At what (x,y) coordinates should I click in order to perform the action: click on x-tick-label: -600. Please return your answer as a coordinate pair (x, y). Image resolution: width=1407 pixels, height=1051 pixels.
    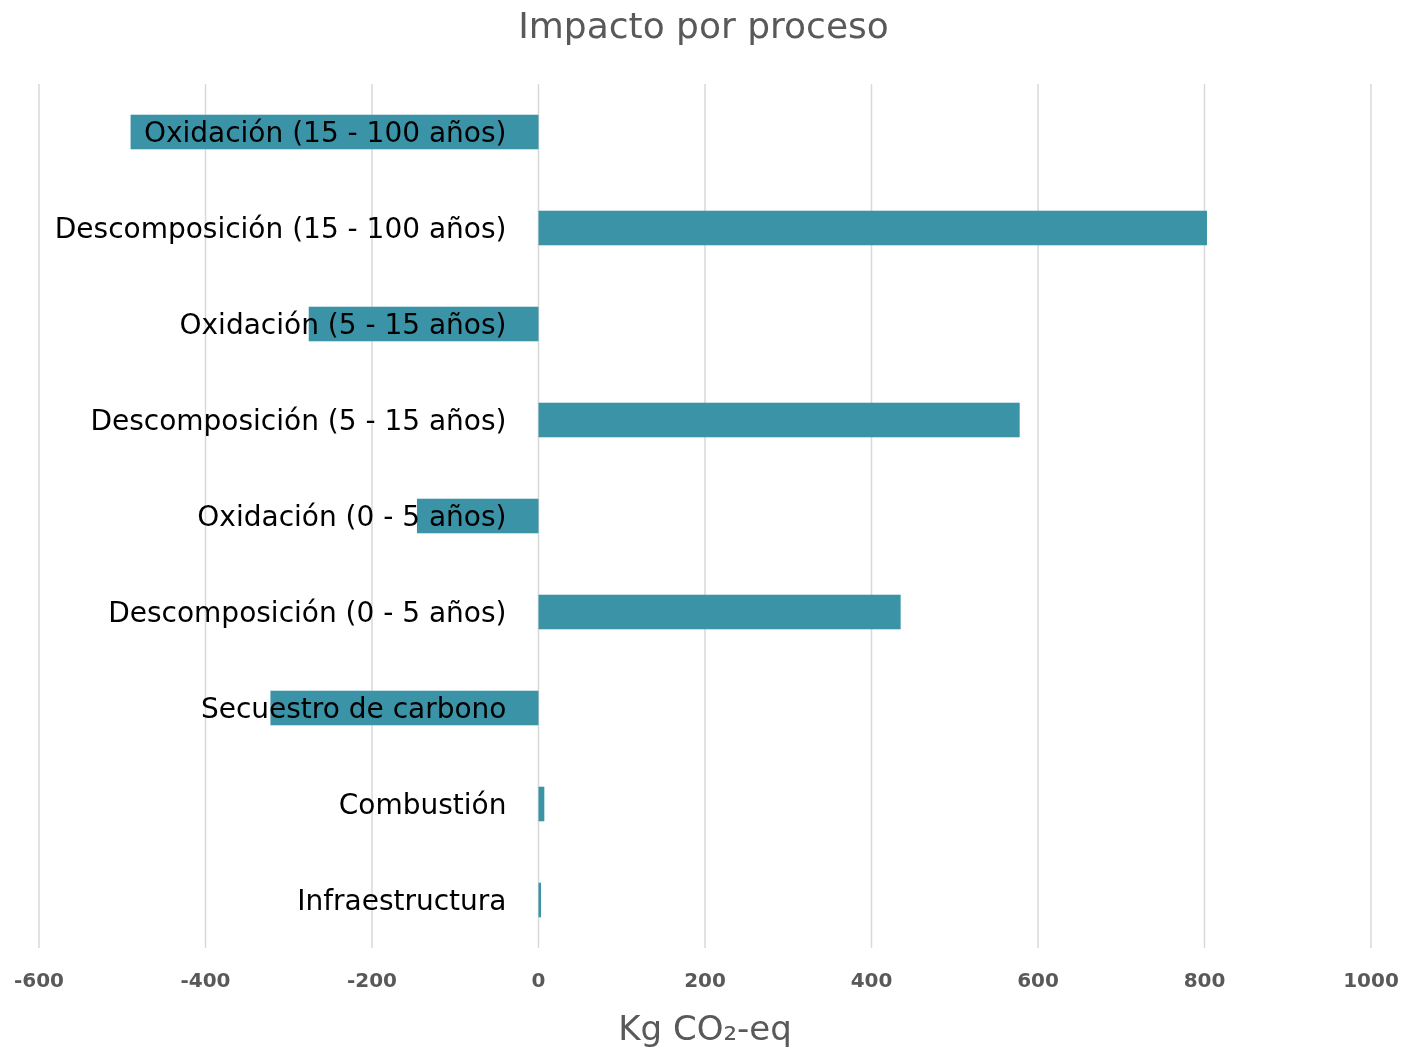
    Looking at the image, I should click on (39, 980).